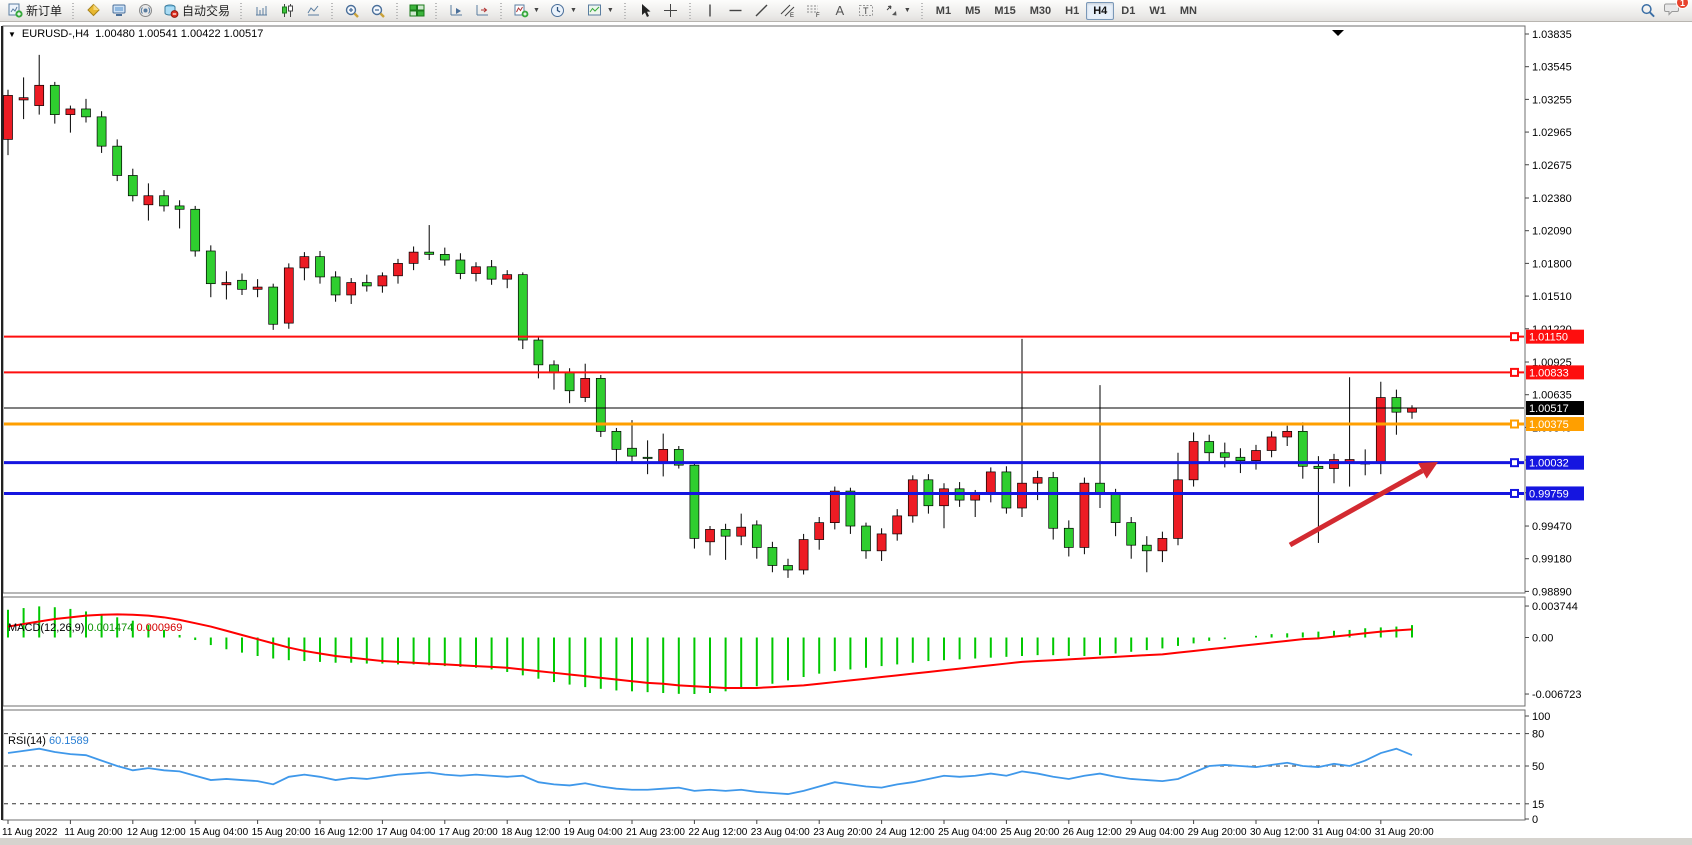  I want to click on symbol-period-label: EURUSD-,H4, so click(55, 34).